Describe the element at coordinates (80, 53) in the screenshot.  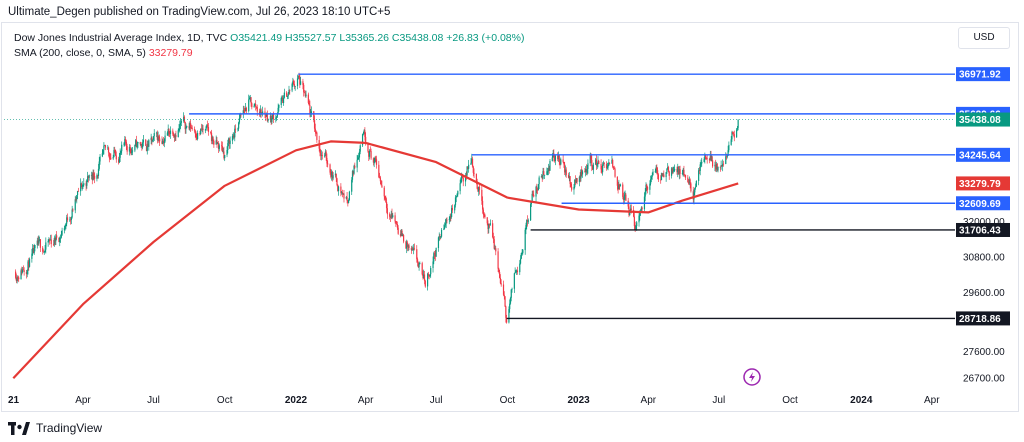
I see `sma-label: SMA (200, close, 0, SMA, 5)` at that location.